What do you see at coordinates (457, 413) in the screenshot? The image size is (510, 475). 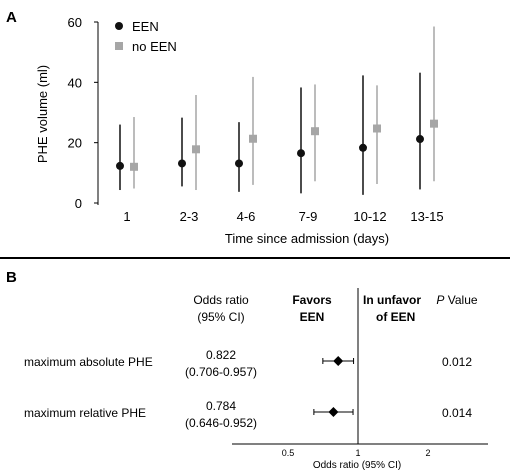 I see `forest-p-value: 0.014` at bounding box center [457, 413].